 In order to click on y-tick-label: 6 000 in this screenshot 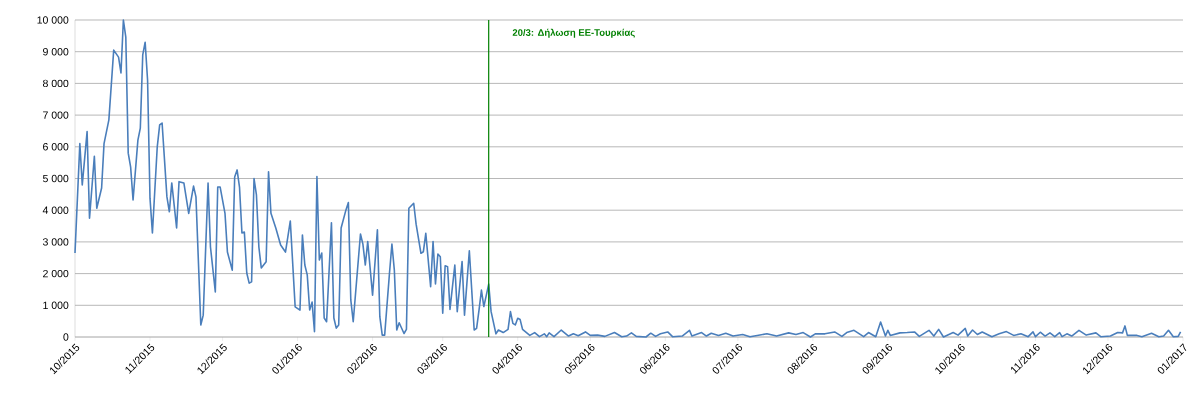, I will do `click(56, 147)`.